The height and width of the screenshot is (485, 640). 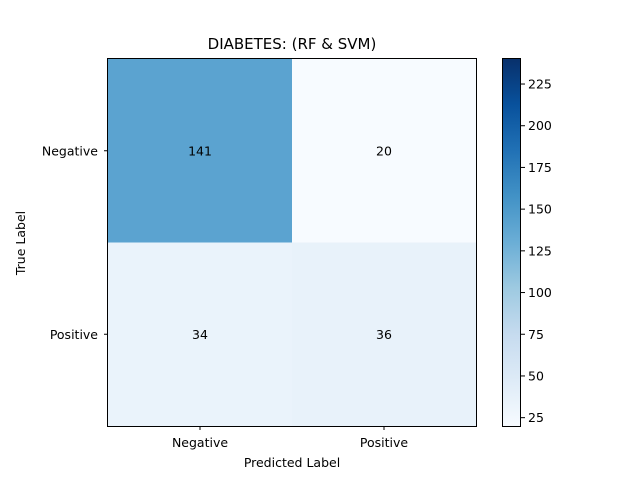 What do you see at coordinates (292, 462) in the screenshot?
I see `x-axis-label: Predicted Label` at bounding box center [292, 462].